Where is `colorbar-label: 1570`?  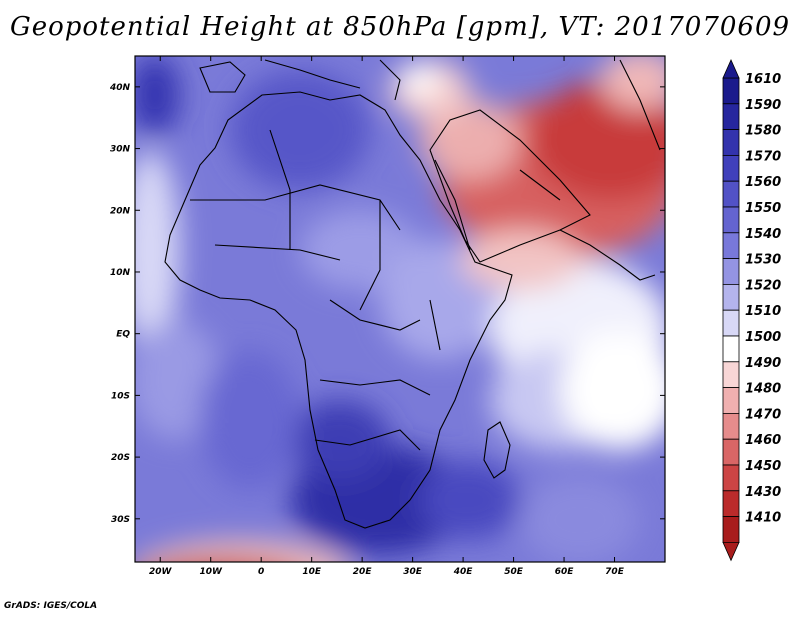
colorbar-label: 1570 is located at coordinates (763, 156).